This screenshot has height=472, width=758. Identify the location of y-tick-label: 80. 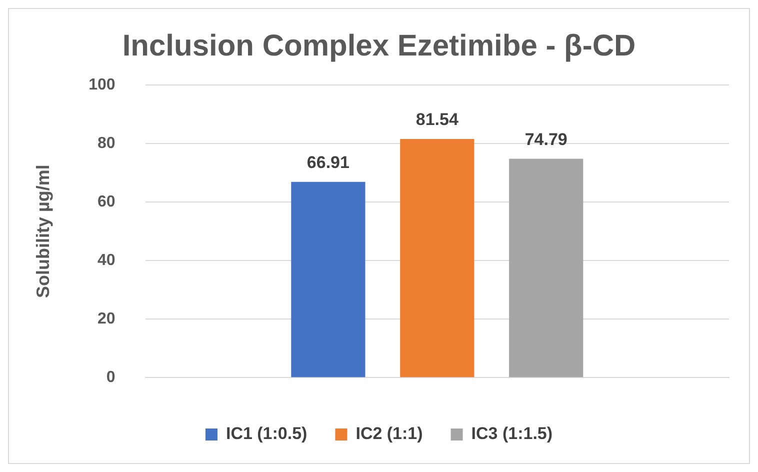
(107, 143).